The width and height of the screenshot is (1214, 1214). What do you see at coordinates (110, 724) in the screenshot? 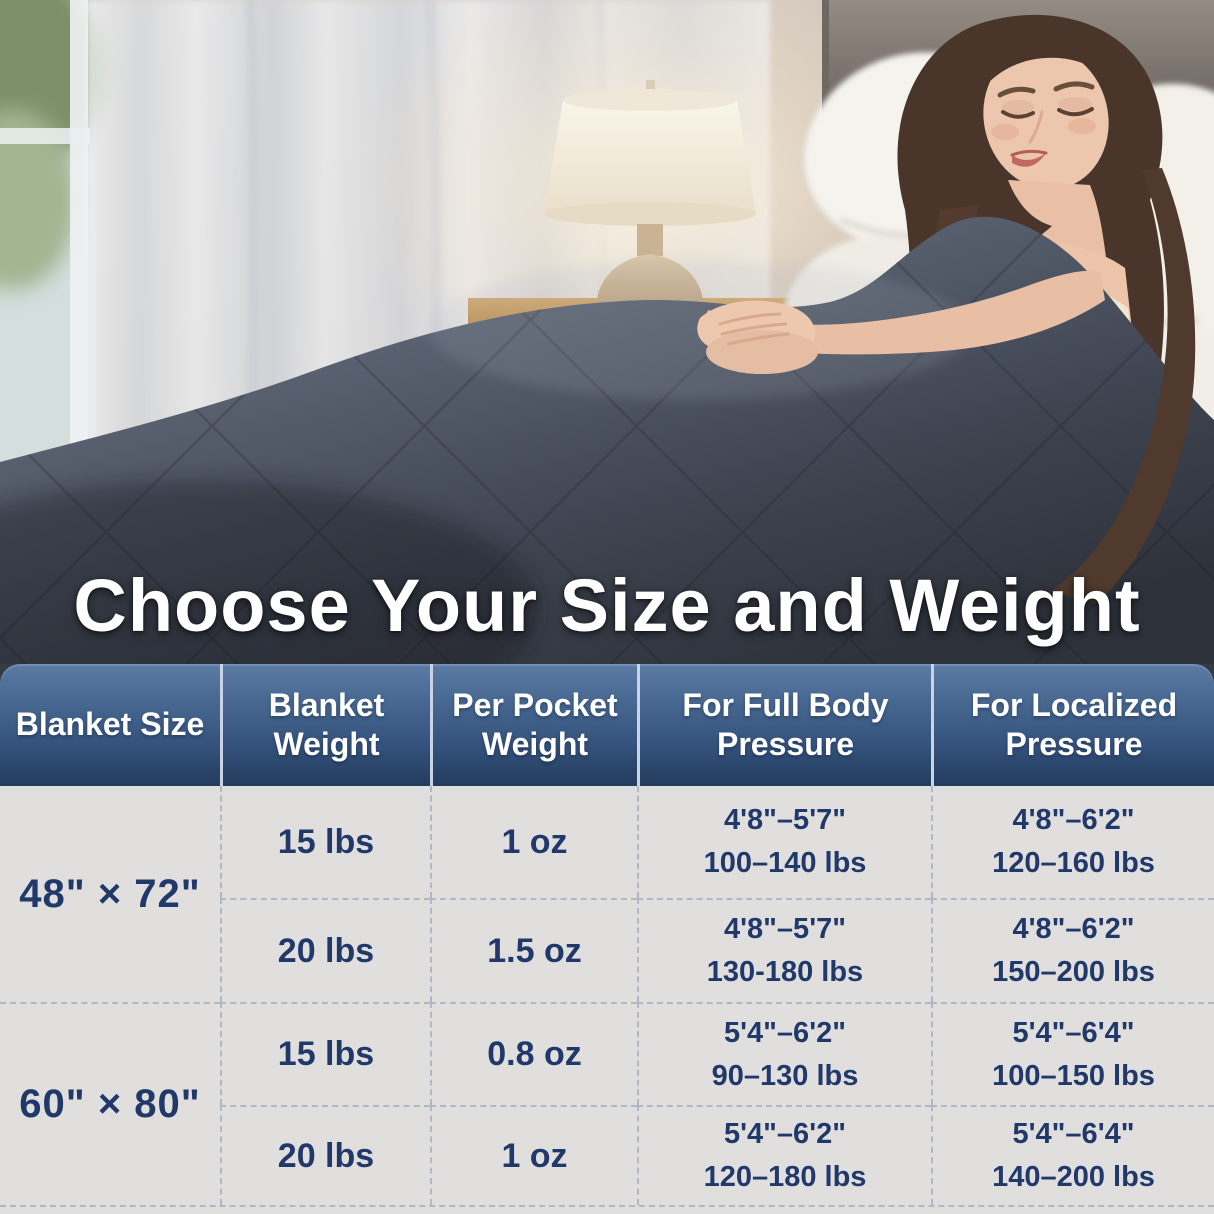
I see `column-header-blanket-size: Blanket Size` at bounding box center [110, 724].